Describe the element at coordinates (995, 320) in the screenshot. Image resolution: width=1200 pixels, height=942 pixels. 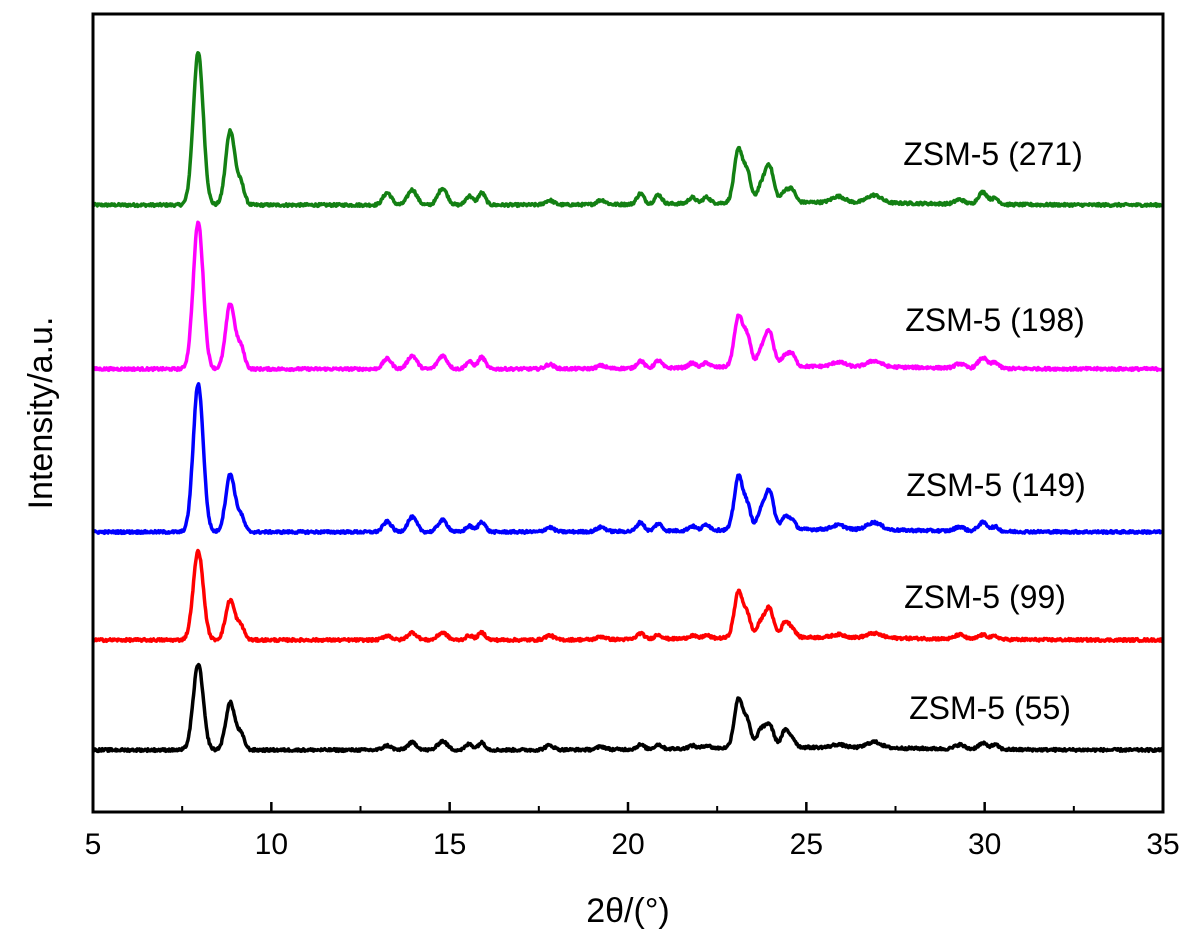
I see `series-label: ZSM-5 (198)` at that location.